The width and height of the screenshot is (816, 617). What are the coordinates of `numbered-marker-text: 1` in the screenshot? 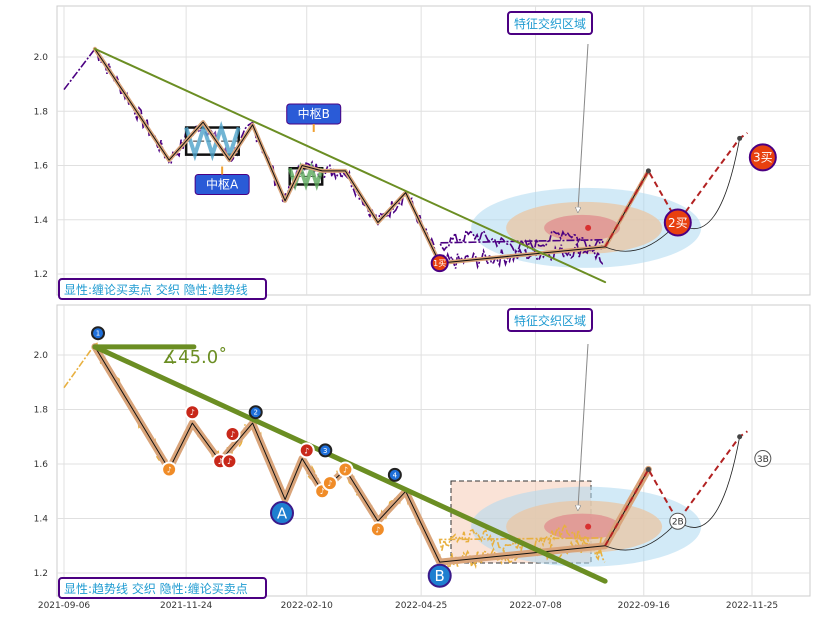 It's located at (98, 334).